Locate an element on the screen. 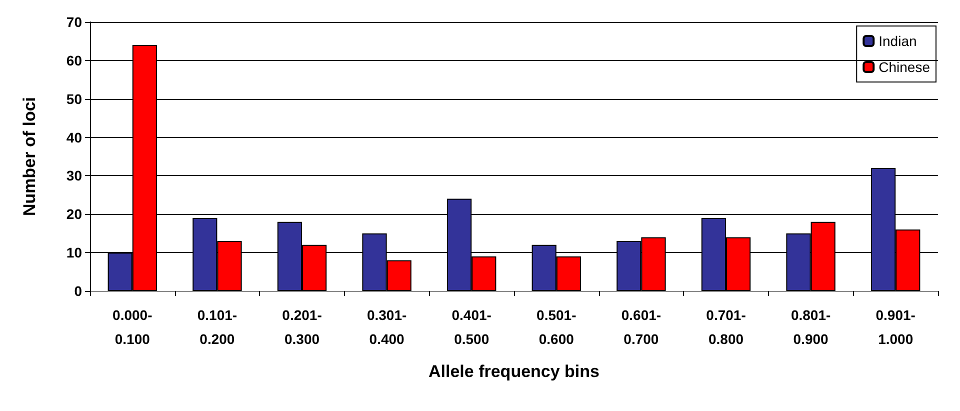 This screenshot has width=960, height=411. x-tick-label: 0.201- 0.300 is located at coordinates (302, 327).